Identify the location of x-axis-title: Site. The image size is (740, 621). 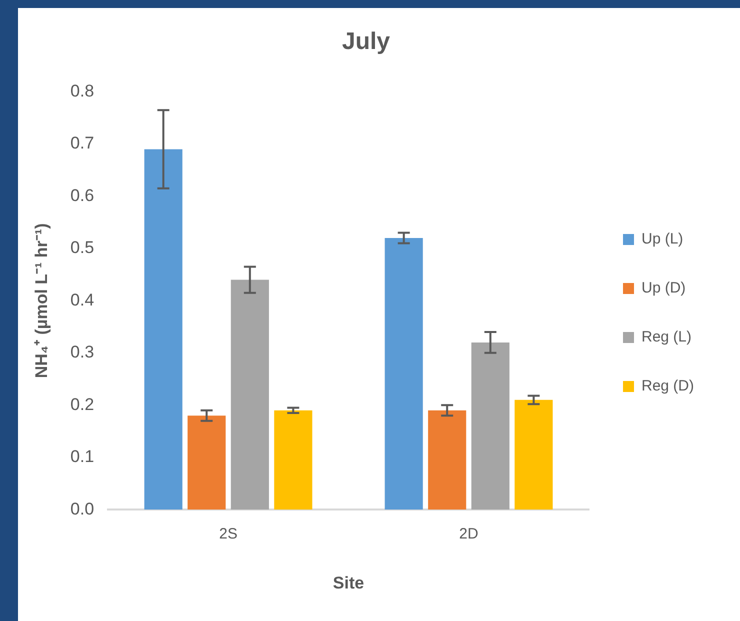
(348, 582).